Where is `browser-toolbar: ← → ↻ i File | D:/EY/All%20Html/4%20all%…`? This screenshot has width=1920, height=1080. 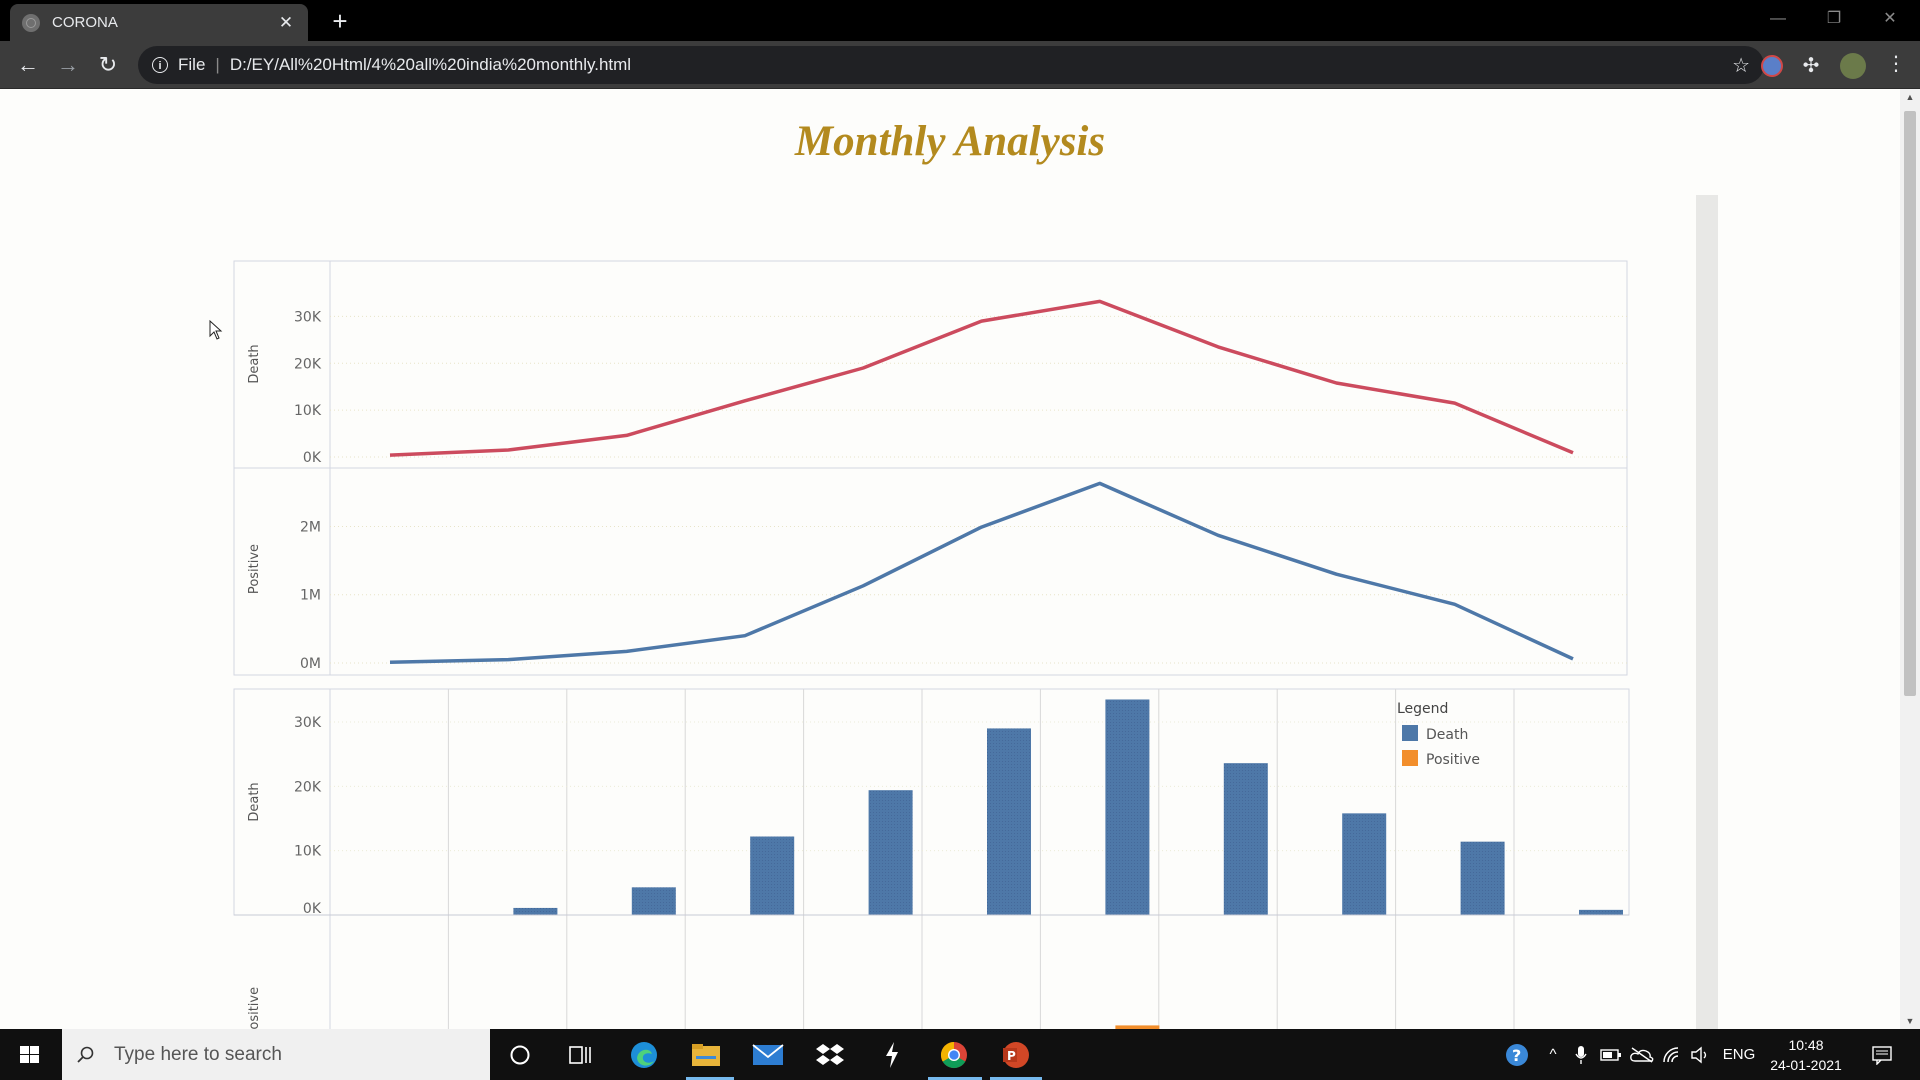
browser-toolbar: ← → ↻ i File | D:/EY/All%20Html/4%20all%… is located at coordinates (960, 65).